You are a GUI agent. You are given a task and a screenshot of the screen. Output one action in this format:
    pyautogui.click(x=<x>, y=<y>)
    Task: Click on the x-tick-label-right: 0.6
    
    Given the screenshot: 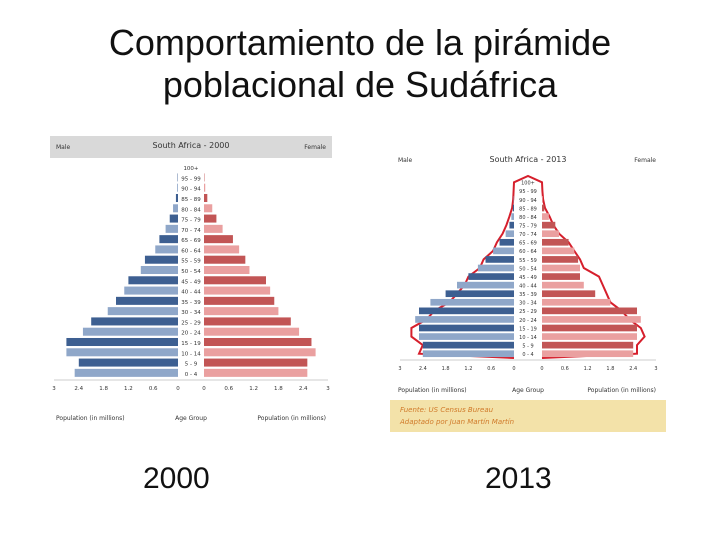 What is the action you would take?
    pyautogui.click(x=565, y=369)
    